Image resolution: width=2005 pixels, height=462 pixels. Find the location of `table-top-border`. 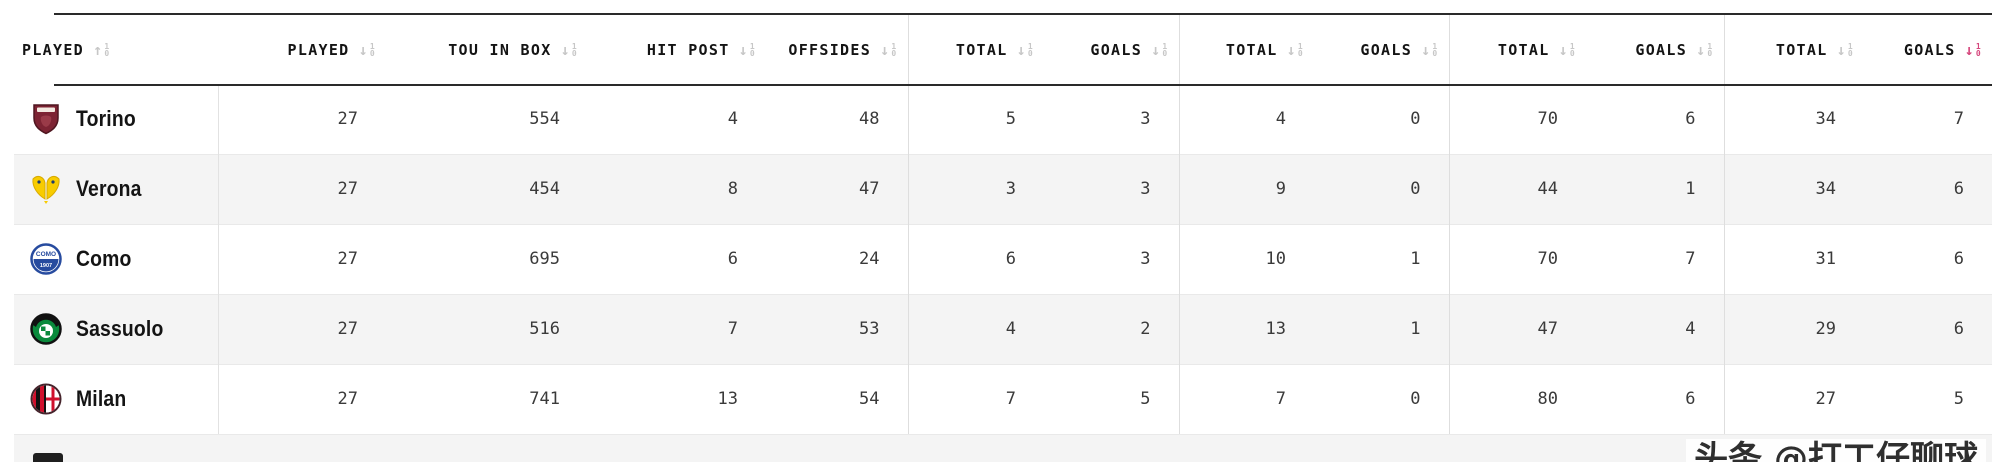

table-top-border is located at coordinates (1023, 14).